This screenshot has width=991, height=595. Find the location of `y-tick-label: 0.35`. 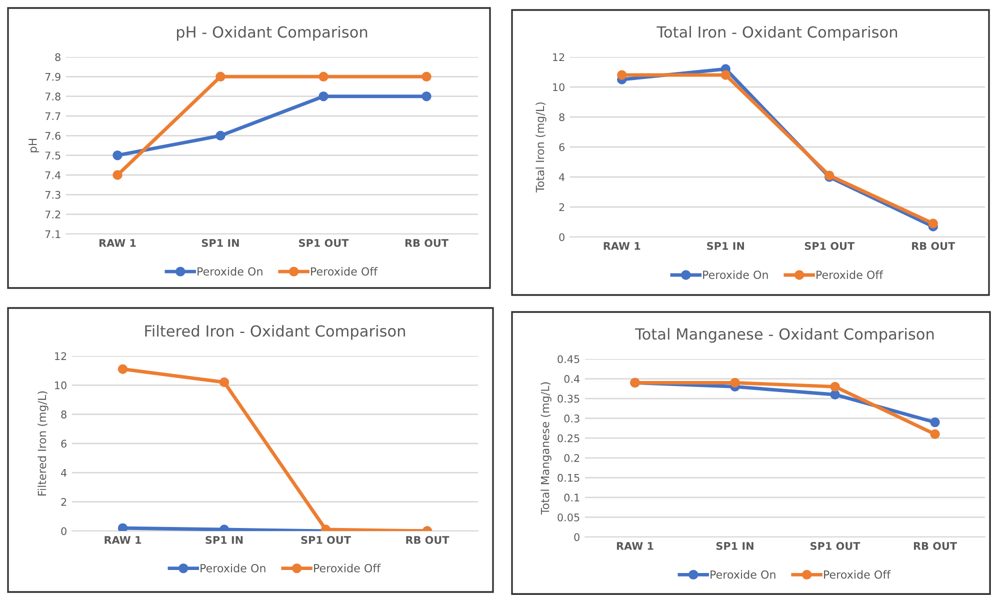

y-tick-label: 0.35 is located at coordinates (569, 398).